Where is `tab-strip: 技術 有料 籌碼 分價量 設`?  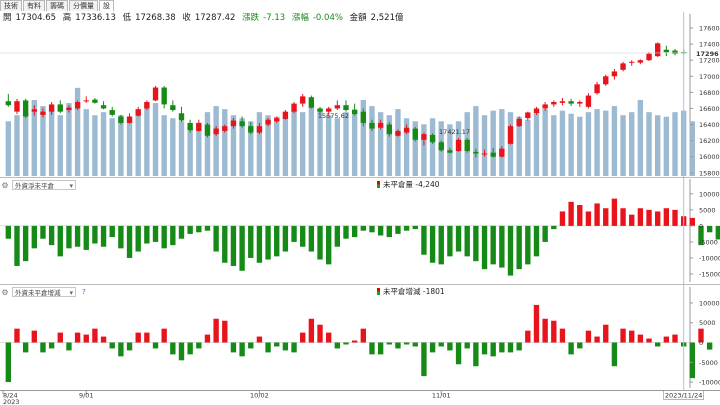
tab-strip: 技術 有料 籌碼 分價量 設 is located at coordinates (57, 5).